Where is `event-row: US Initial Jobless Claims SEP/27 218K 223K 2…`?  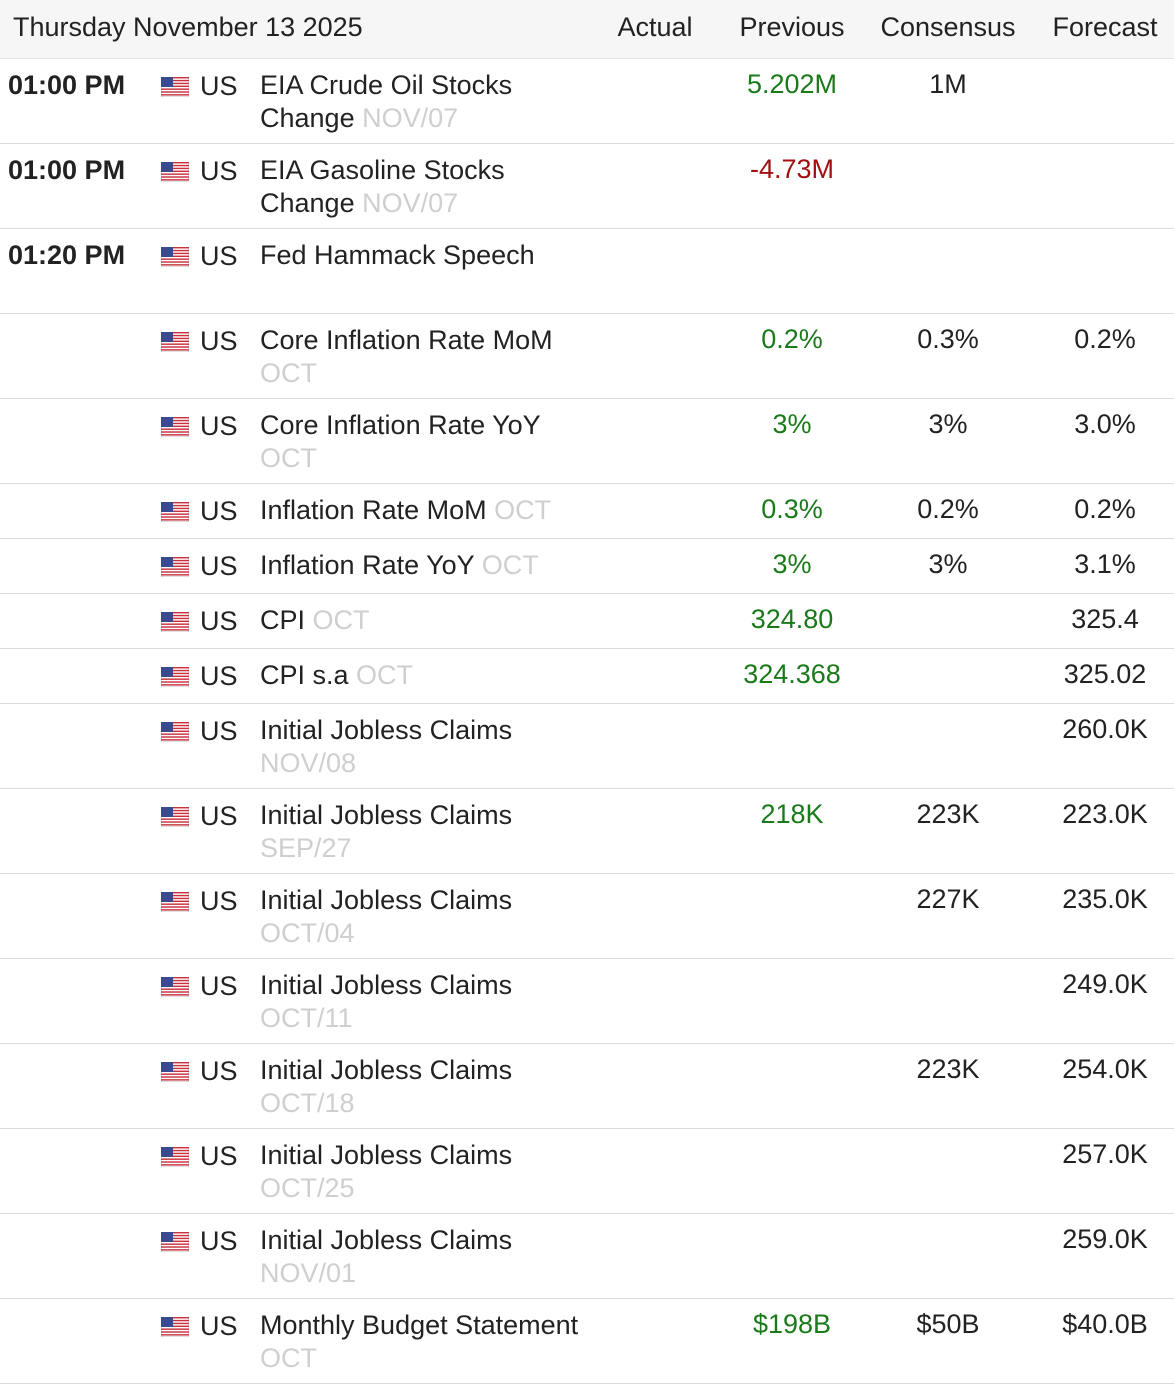 event-row: US Initial Jobless Claims SEP/27 218K 223K 2… is located at coordinates (587, 831).